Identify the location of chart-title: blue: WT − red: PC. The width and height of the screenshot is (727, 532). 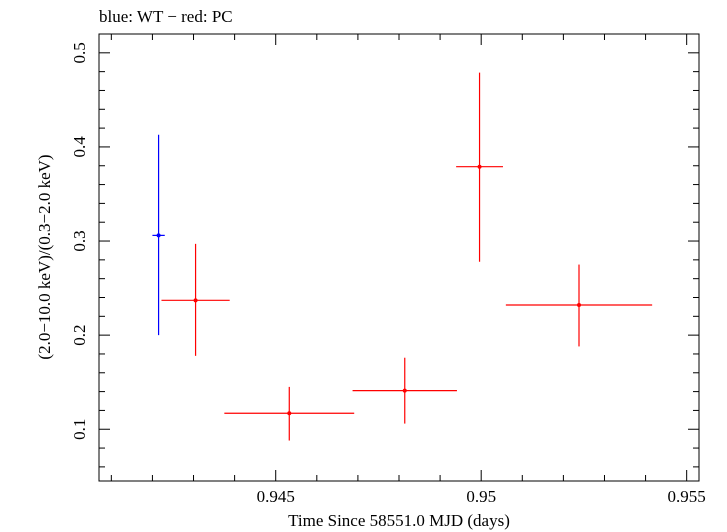
(166, 16).